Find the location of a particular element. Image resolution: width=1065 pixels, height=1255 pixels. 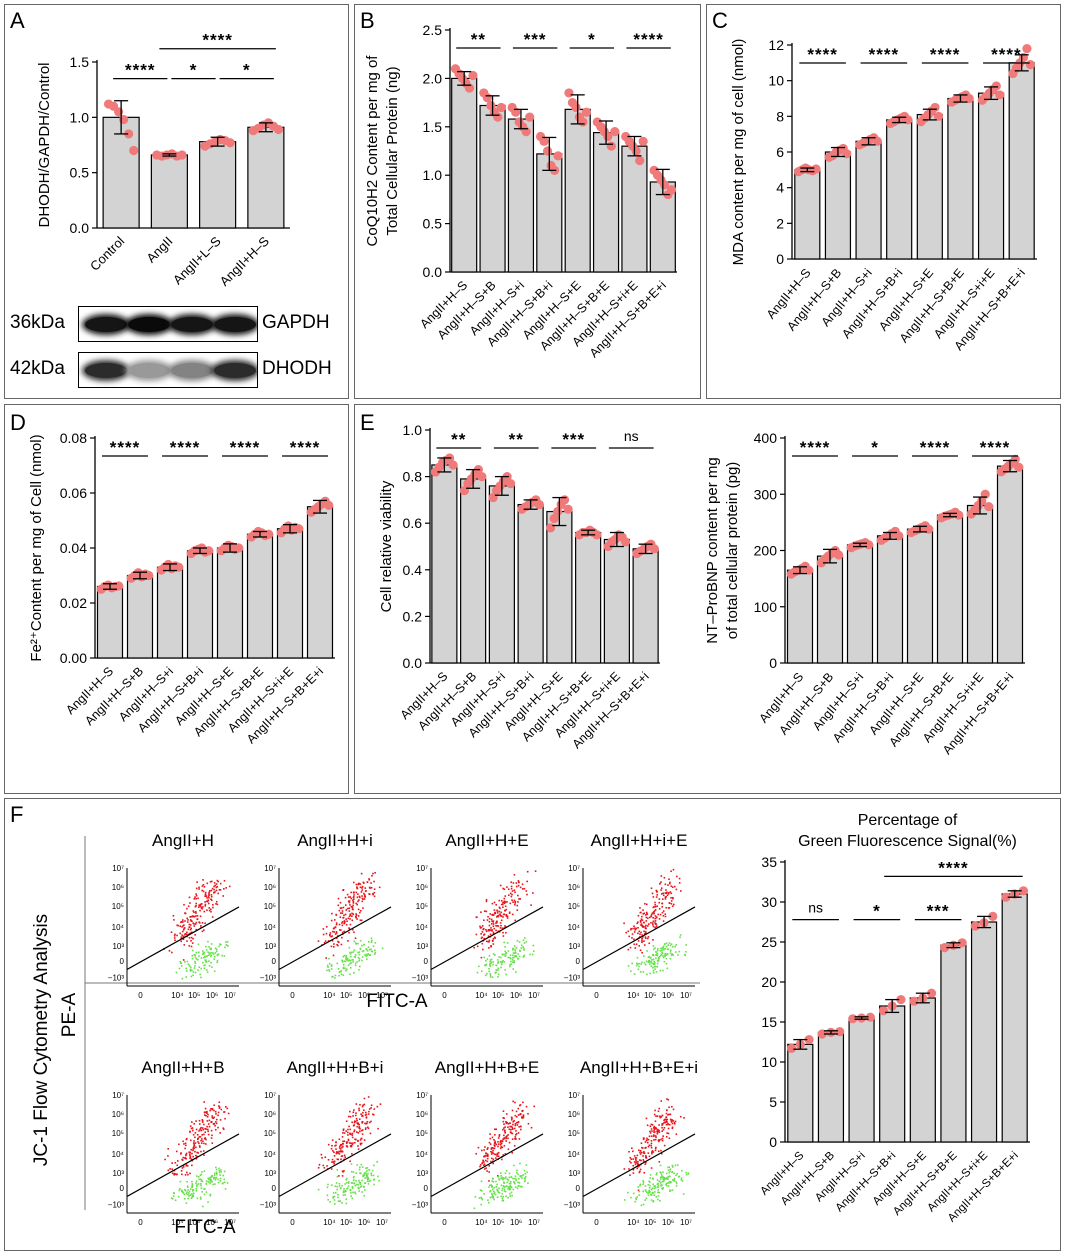

flow-y-title: JC-1 Flow Cytometry Analysis is located at coordinates (41, 1040).